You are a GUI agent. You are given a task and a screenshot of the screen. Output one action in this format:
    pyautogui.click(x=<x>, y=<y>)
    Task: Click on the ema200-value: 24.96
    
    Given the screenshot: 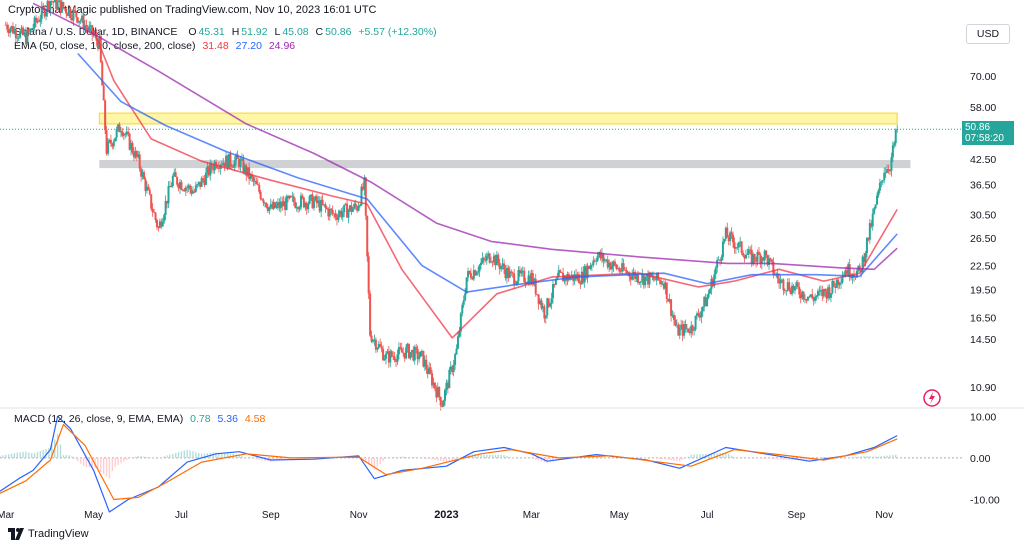 What is the action you would take?
    pyautogui.click(x=282, y=46)
    